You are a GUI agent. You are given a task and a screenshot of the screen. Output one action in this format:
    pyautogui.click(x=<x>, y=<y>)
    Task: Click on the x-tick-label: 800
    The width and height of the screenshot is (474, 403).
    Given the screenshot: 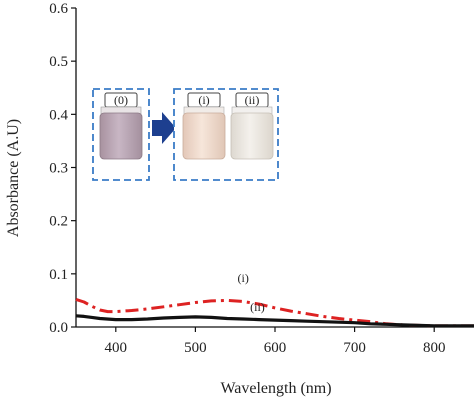 What is the action you would take?
    pyautogui.click(x=434, y=348)
    